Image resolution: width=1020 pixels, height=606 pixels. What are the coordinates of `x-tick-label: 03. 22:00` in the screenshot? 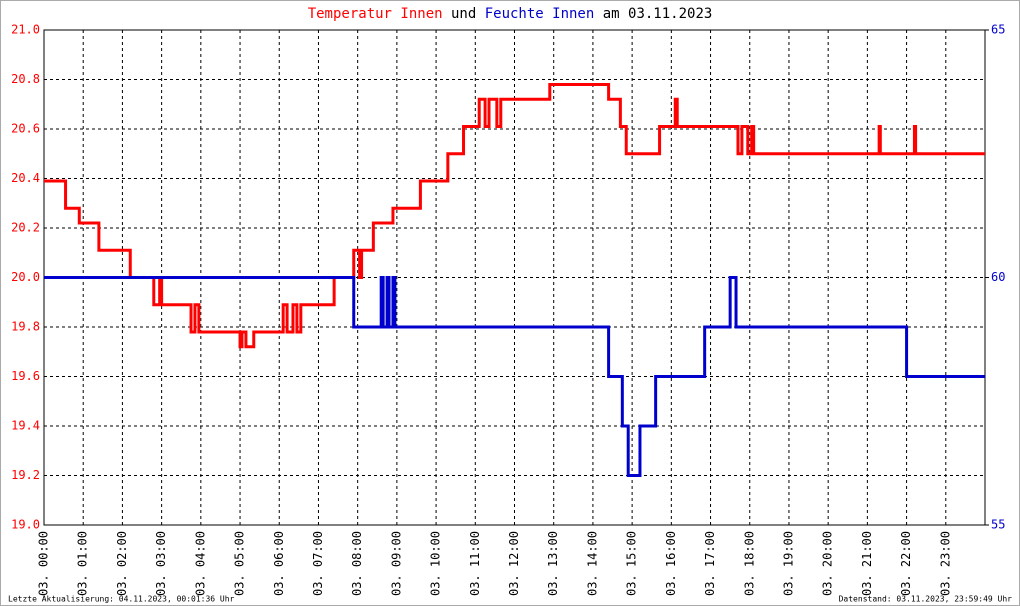 It's located at (906, 563).